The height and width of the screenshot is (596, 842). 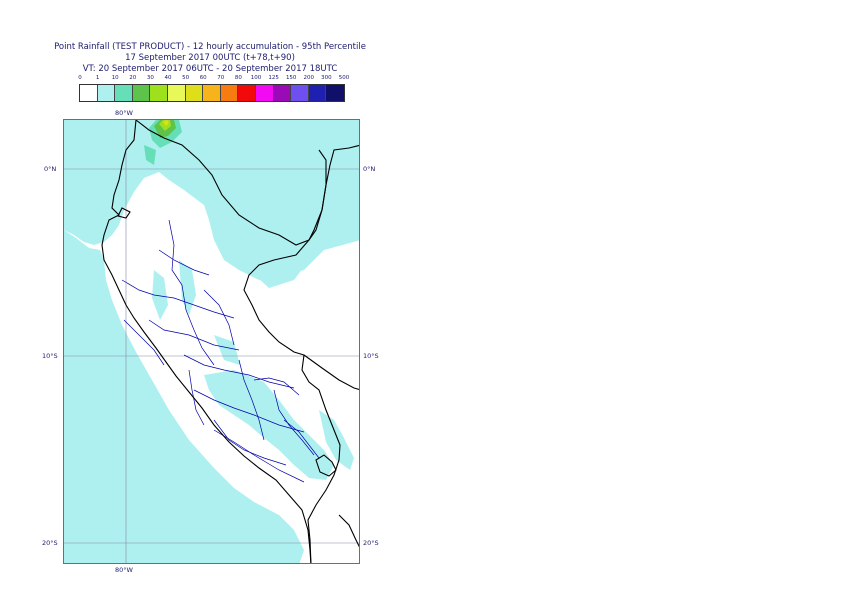 I want to click on lat-label-left-10s: 10°S, so click(x=50, y=356).